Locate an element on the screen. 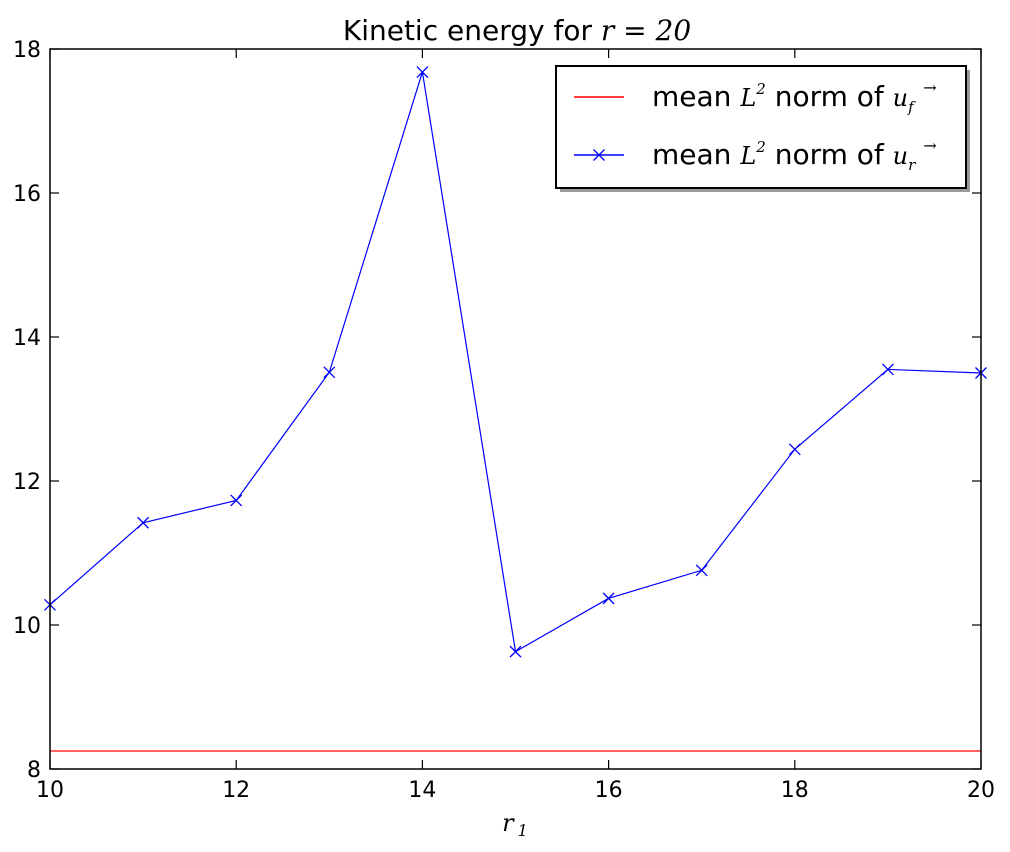  x-tick-label: 18 is located at coordinates (795, 790).